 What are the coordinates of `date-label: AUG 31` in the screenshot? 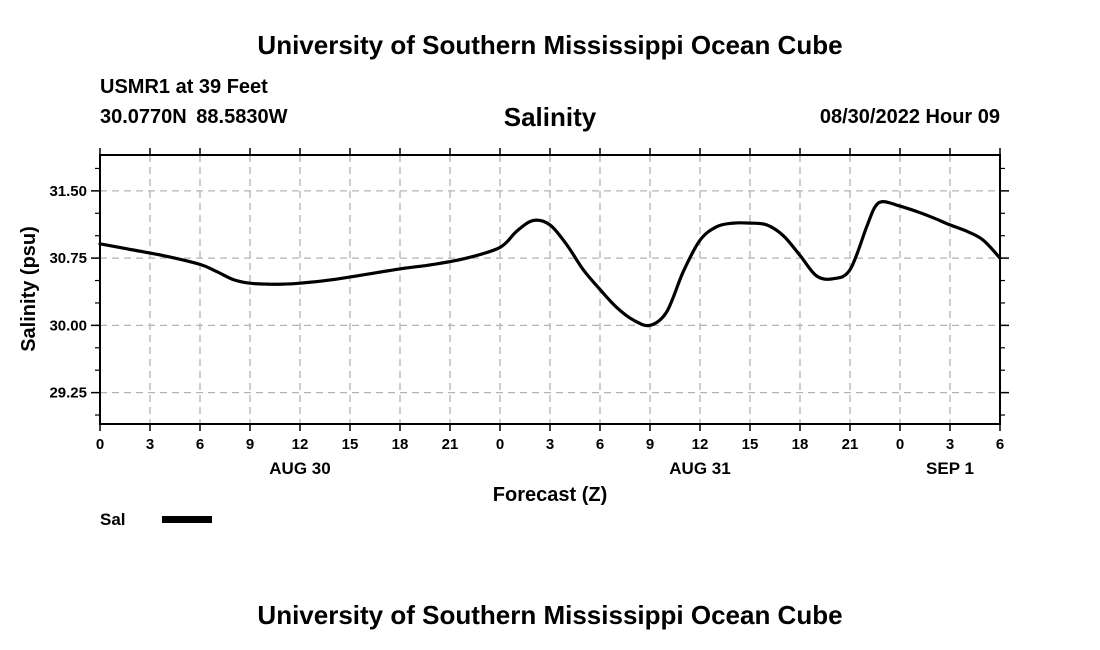 It's located at (699, 468).